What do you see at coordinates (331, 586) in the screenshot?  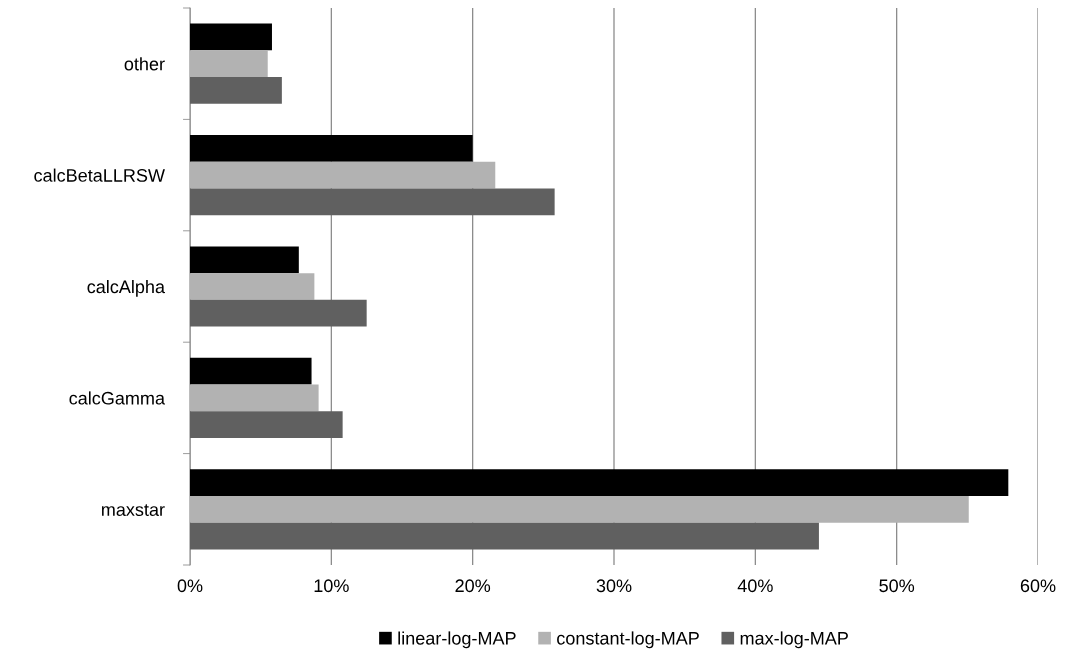 I see `x-tick-label: 10%` at bounding box center [331, 586].